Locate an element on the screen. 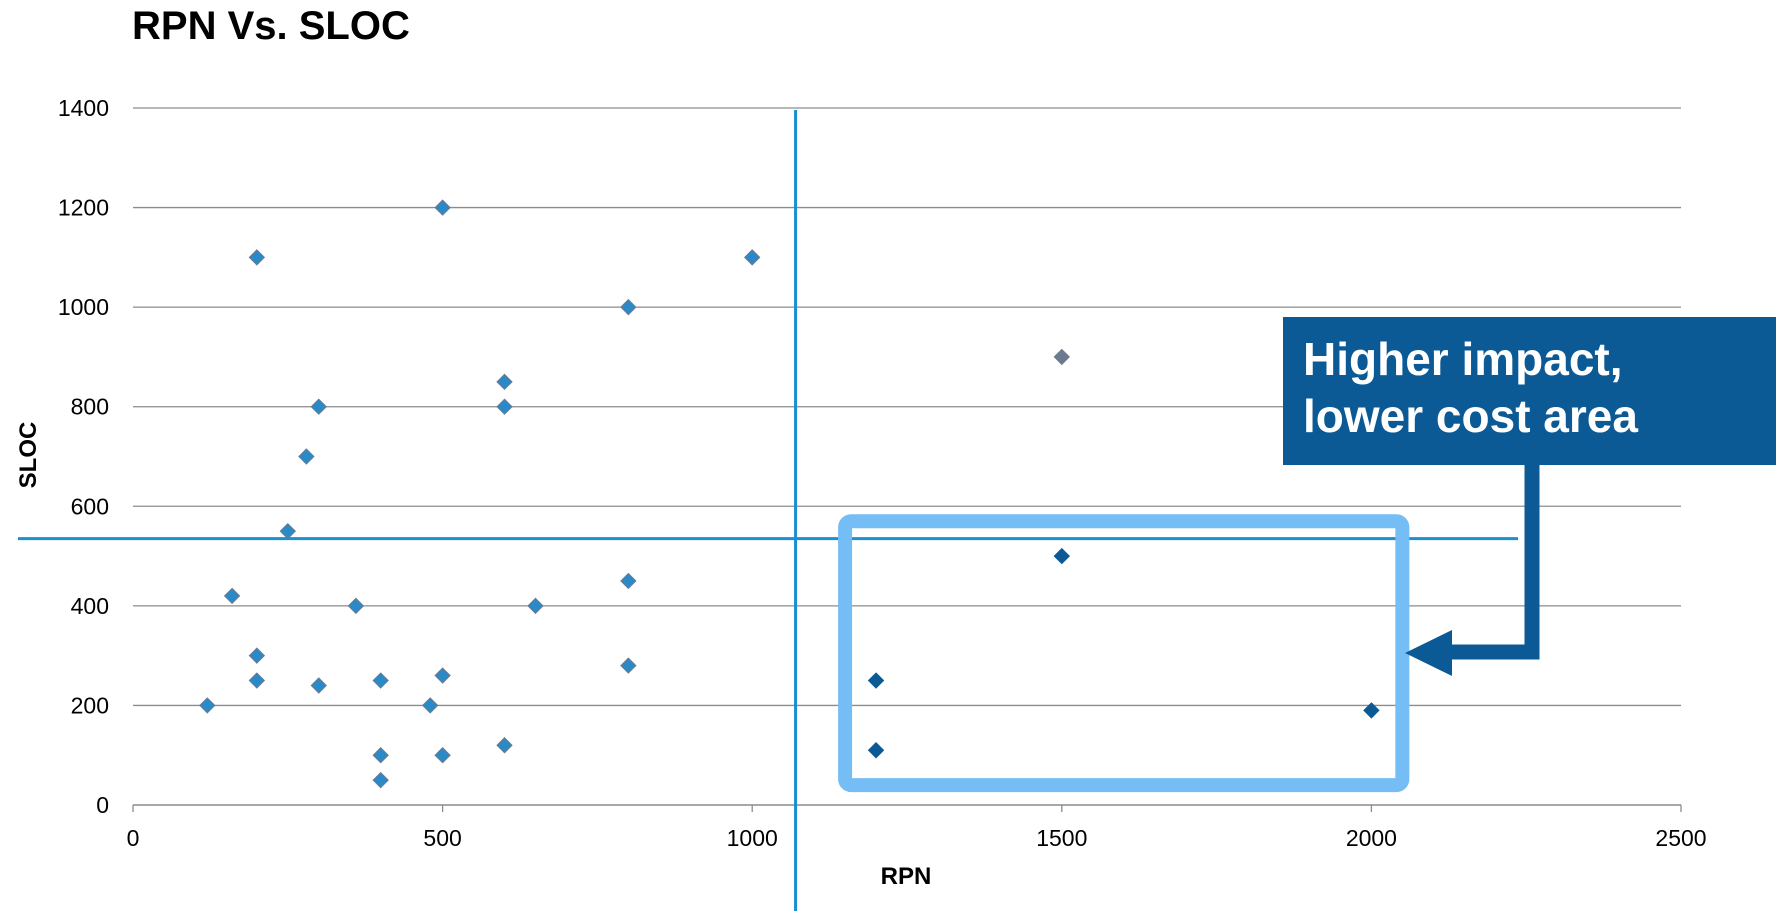 Image resolution: width=1776 pixels, height=911 pixels. callout-arrow-line is located at coordinates (1485, 562).